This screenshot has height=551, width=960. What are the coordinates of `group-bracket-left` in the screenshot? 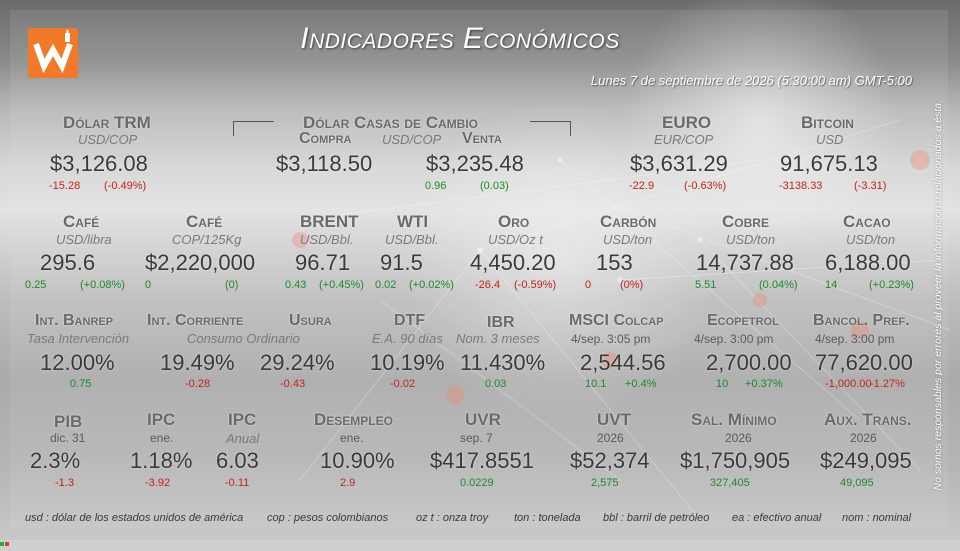 It's located at (253, 128).